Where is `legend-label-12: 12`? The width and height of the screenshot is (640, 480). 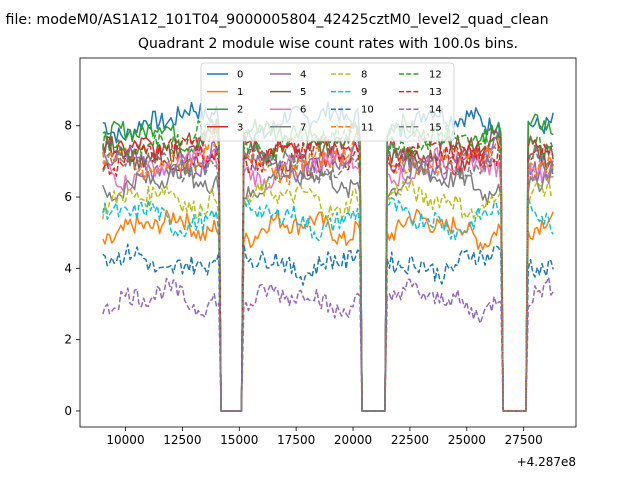
legend-label-12: 12 is located at coordinates (435, 75).